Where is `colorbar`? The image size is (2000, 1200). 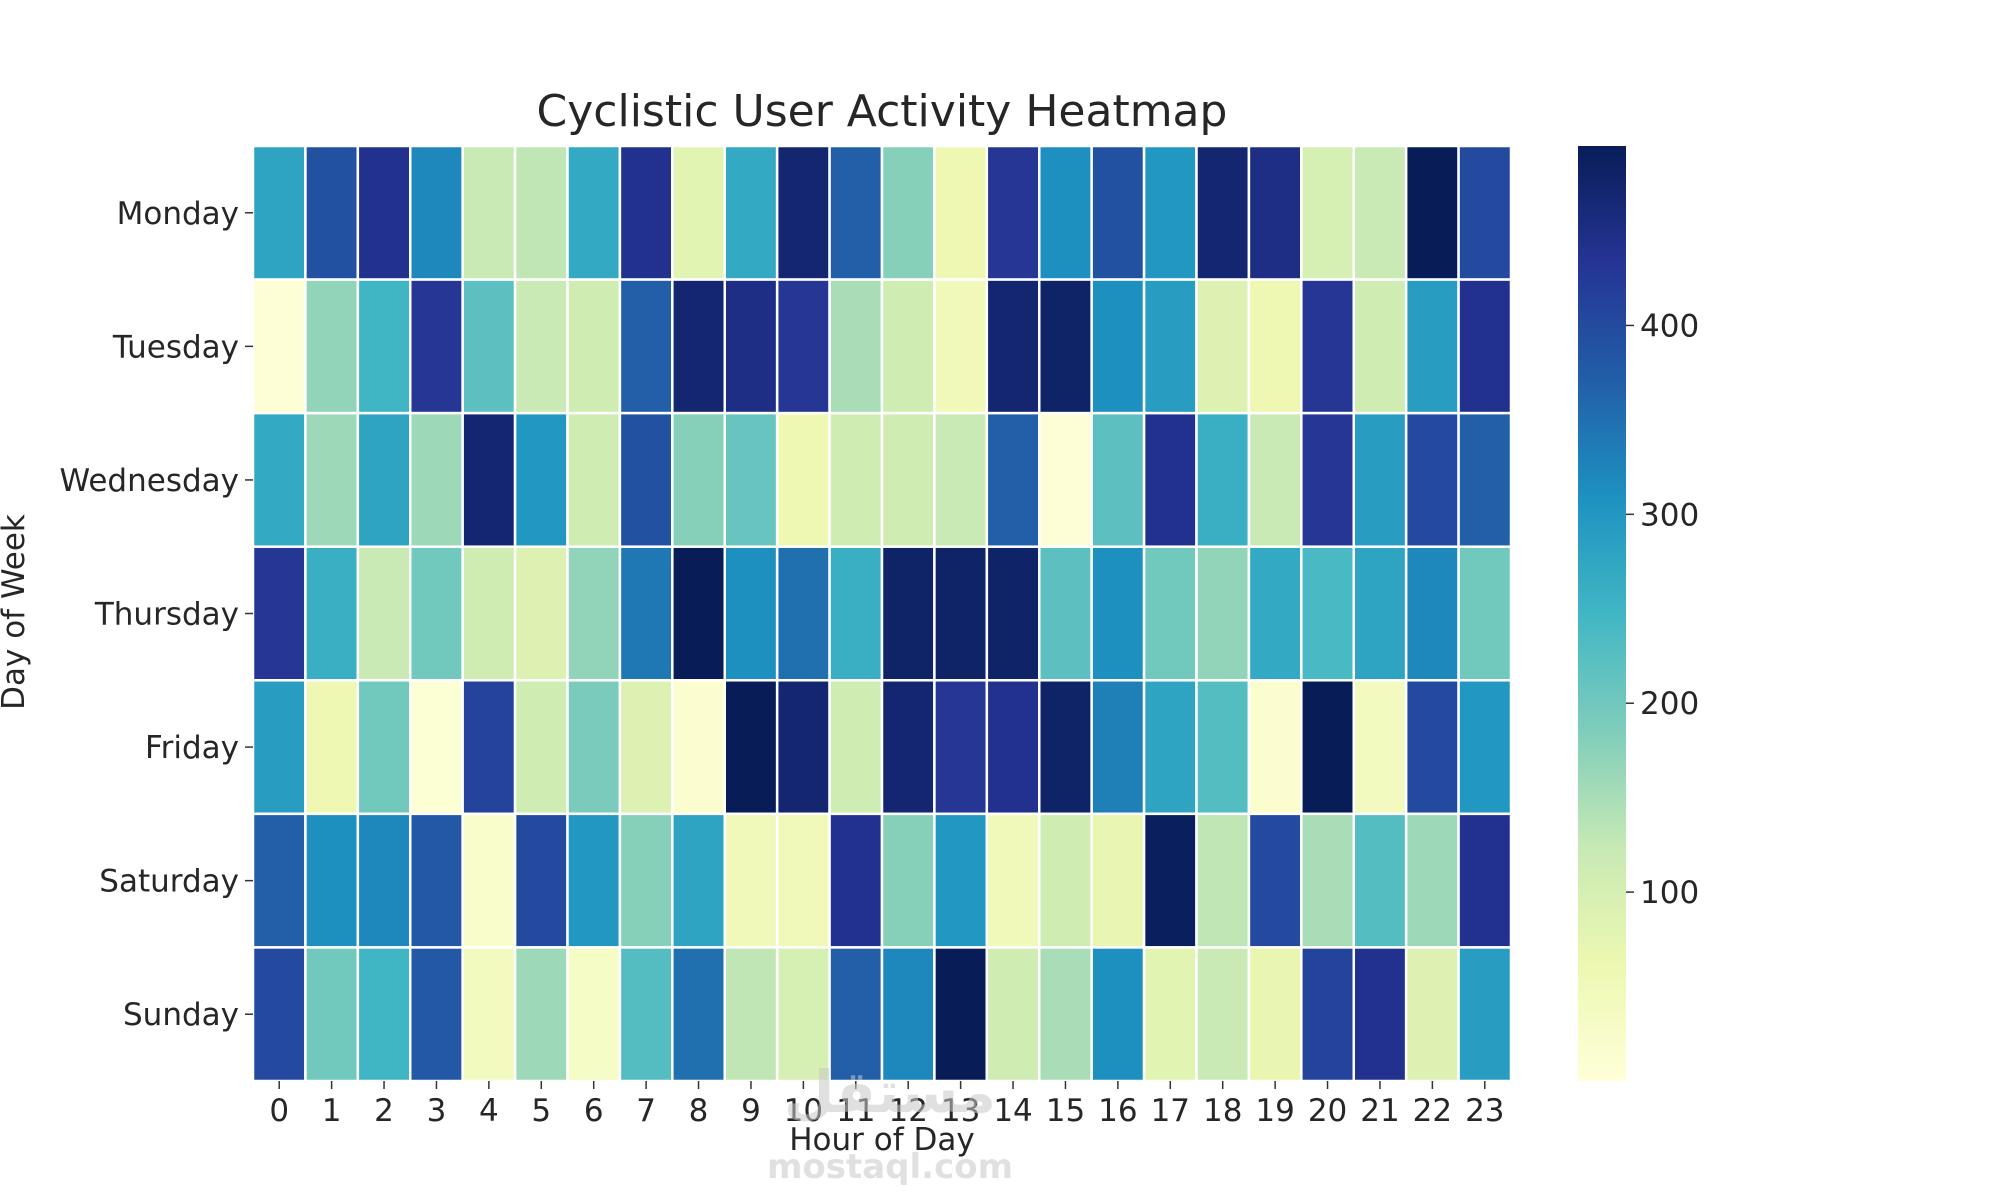
colorbar is located at coordinates (1602, 613).